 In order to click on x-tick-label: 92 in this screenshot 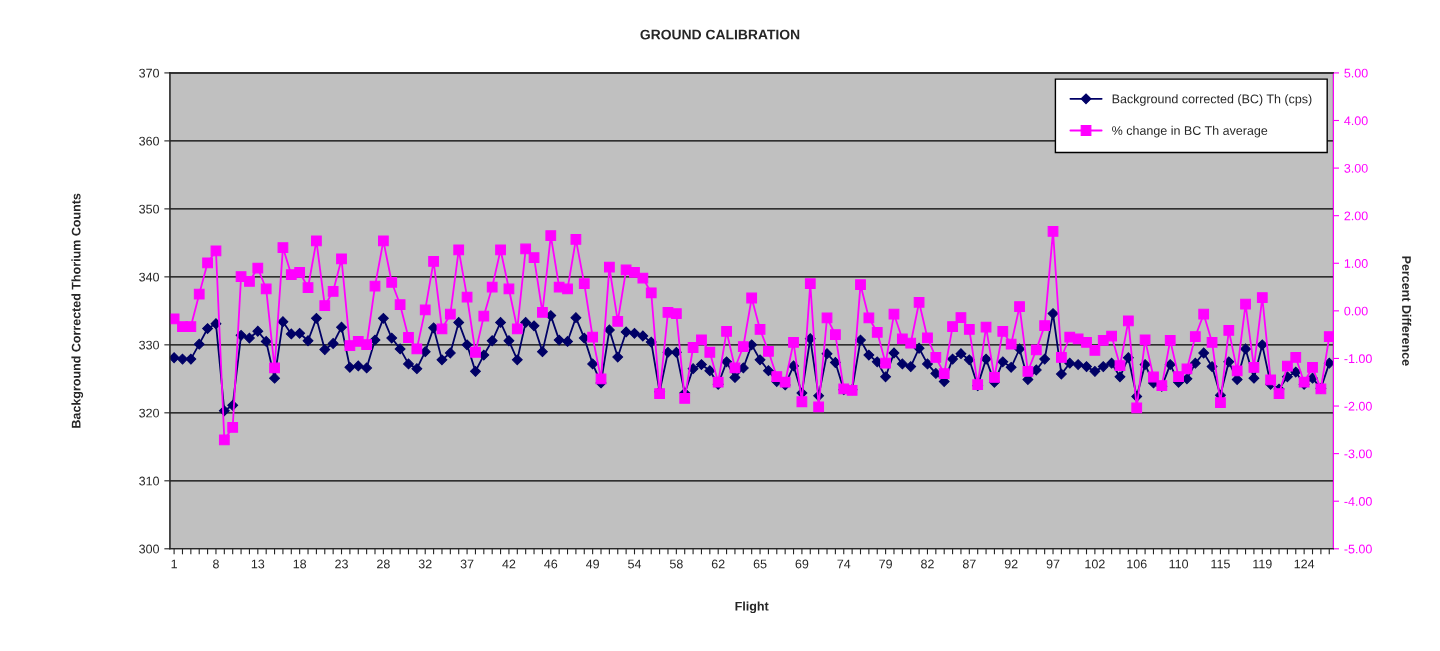, I will do `click(1011, 564)`.